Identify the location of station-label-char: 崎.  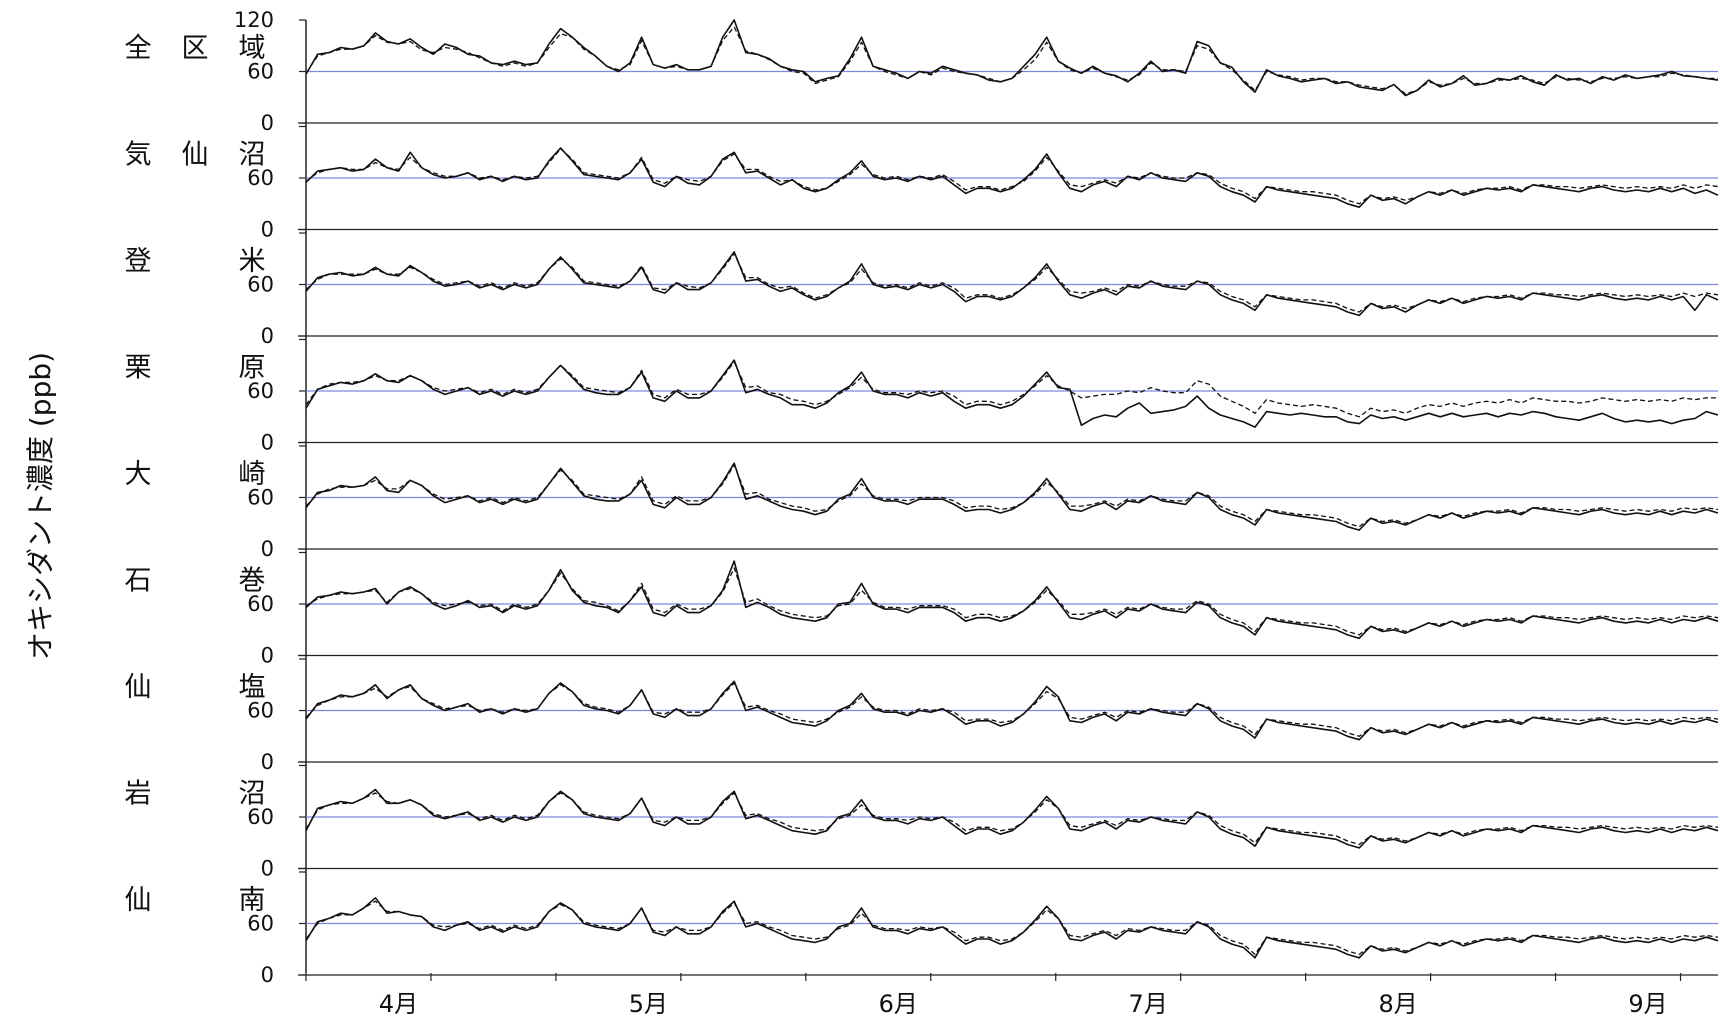
(252, 474).